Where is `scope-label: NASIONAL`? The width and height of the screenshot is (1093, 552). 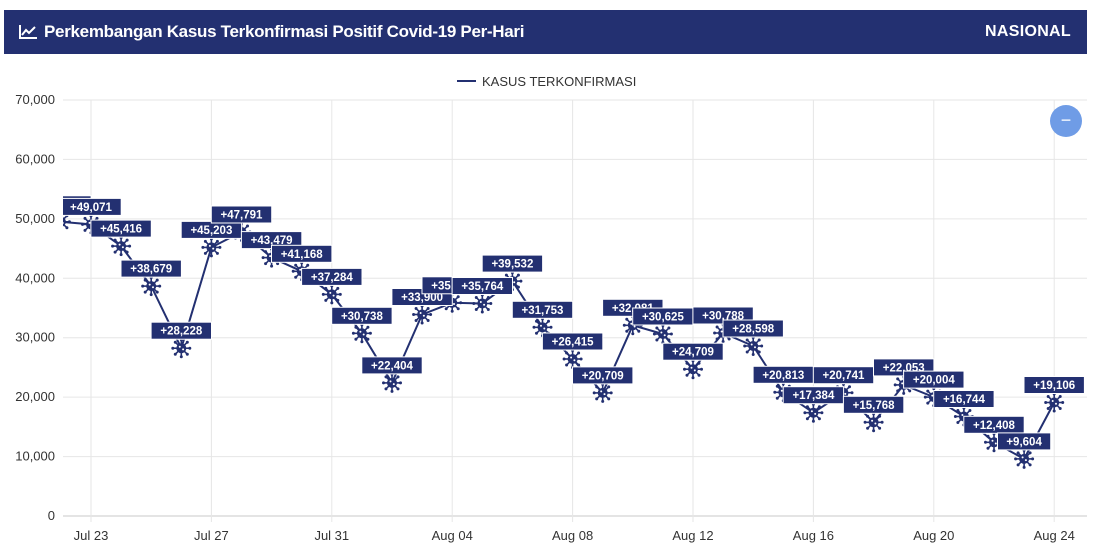 scope-label: NASIONAL is located at coordinates (1028, 31).